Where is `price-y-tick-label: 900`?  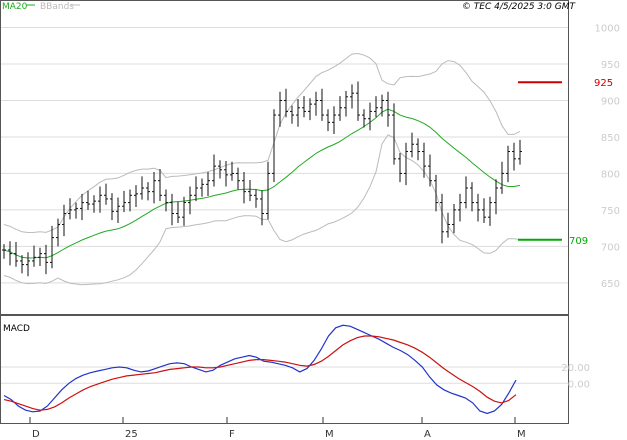 price-y-tick-label: 900 is located at coordinates (610, 101).